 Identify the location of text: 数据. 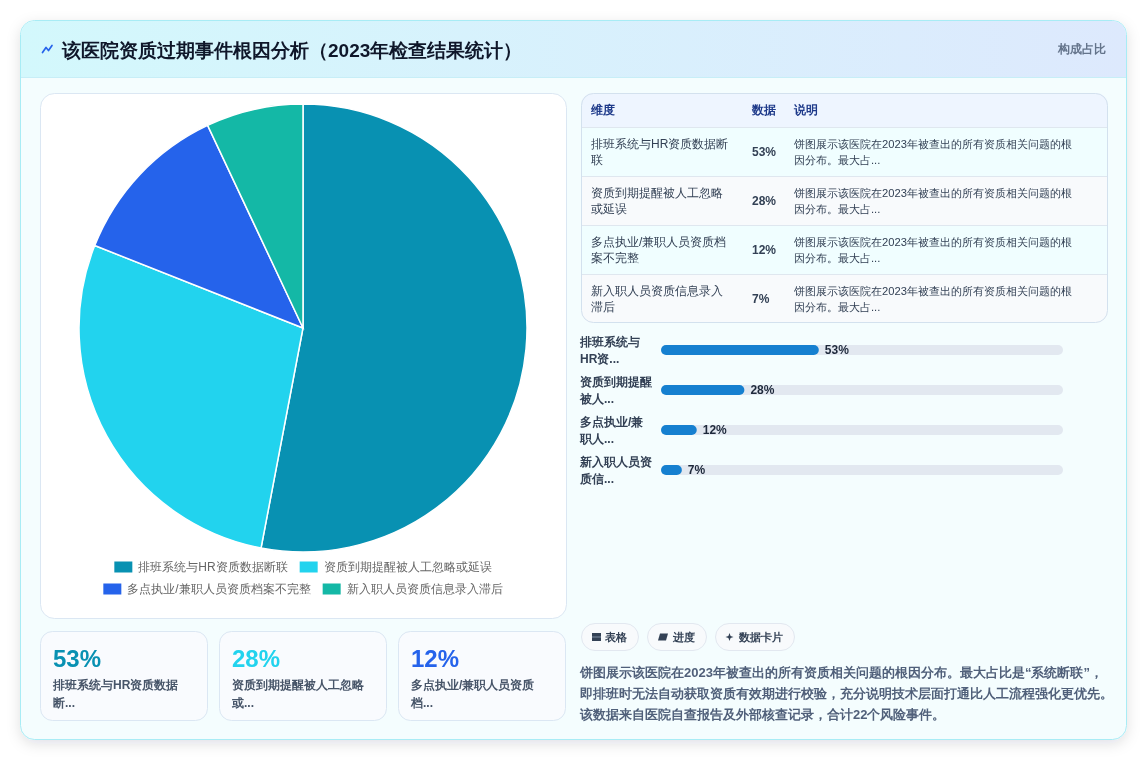
(763, 110).